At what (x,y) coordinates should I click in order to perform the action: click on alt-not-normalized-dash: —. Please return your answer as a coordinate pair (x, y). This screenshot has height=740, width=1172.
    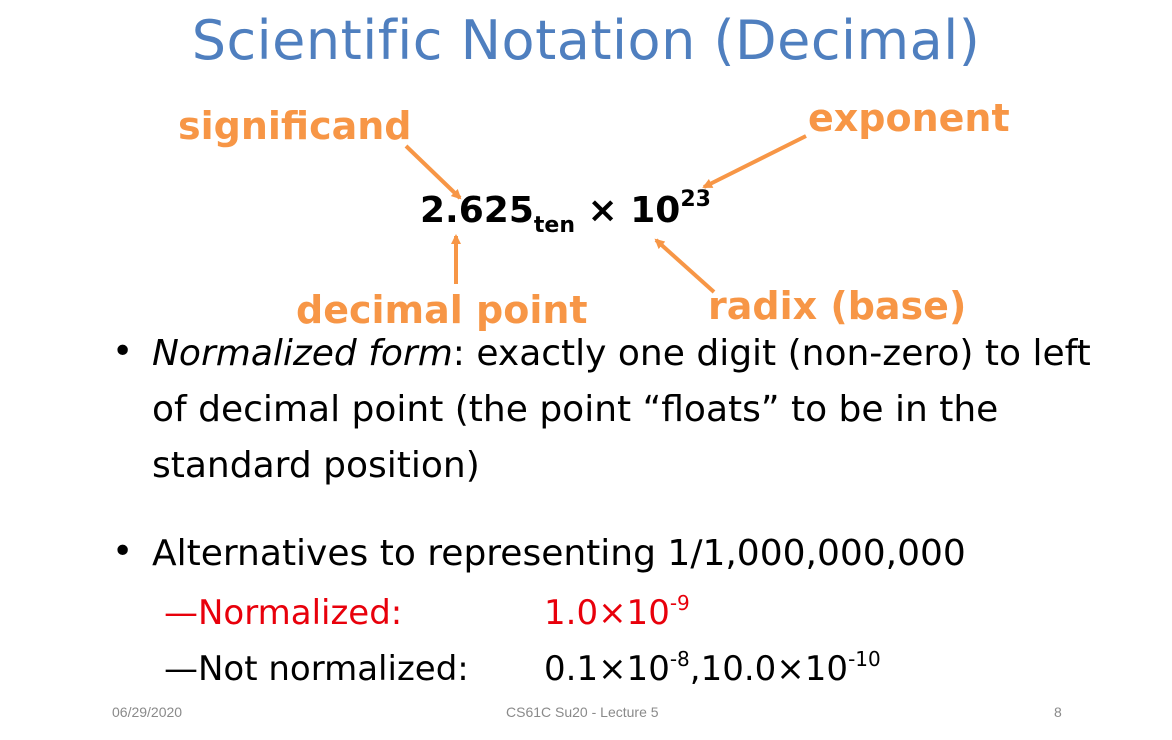
    Looking at the image, I should click on (181, 669).